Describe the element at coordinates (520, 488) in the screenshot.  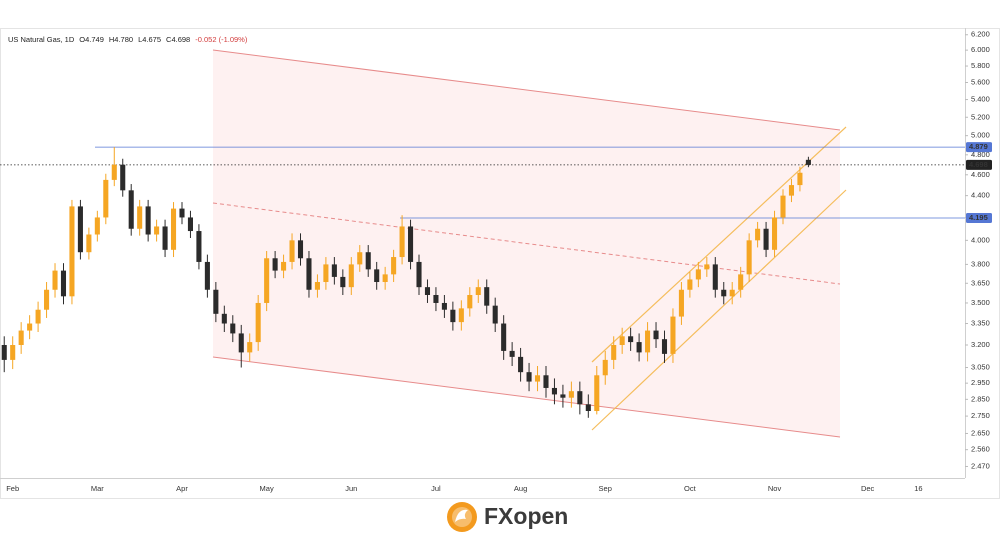
I see `x-tick-label: Aug` at that location.